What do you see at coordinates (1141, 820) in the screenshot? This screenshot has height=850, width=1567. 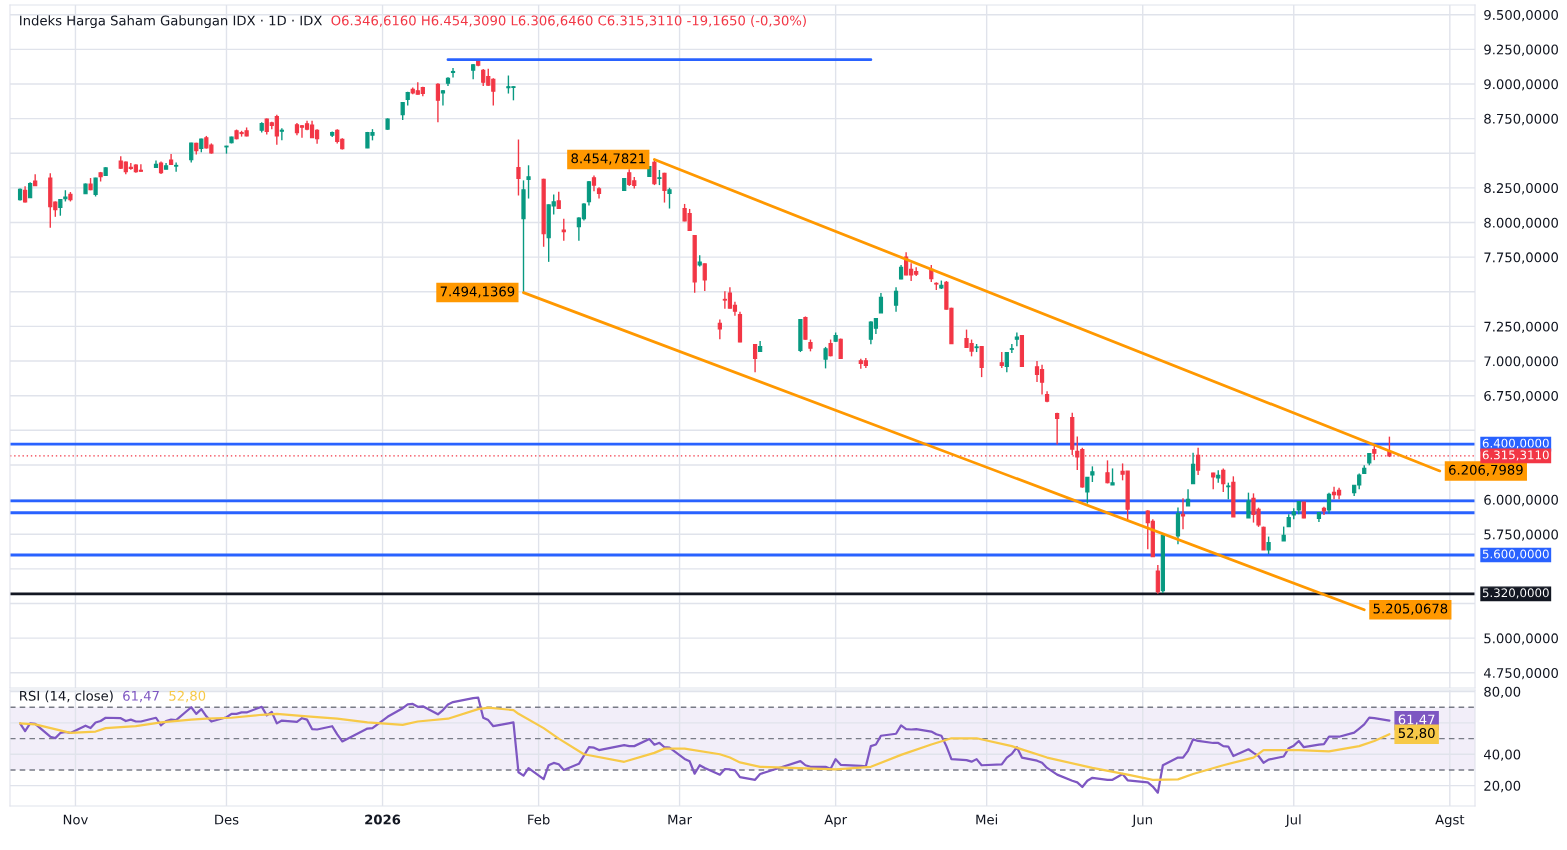 I see `x-tick-label: Jun` at bounding box center [1141, 820].